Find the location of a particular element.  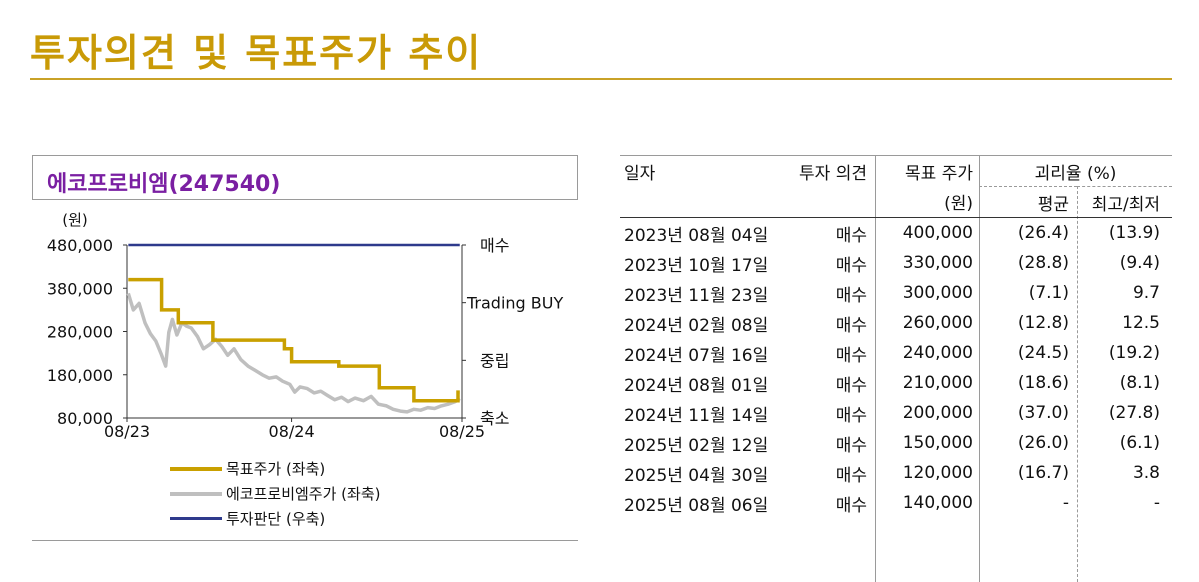

cell-target: 240,000 is located at coordinates (937, 353).